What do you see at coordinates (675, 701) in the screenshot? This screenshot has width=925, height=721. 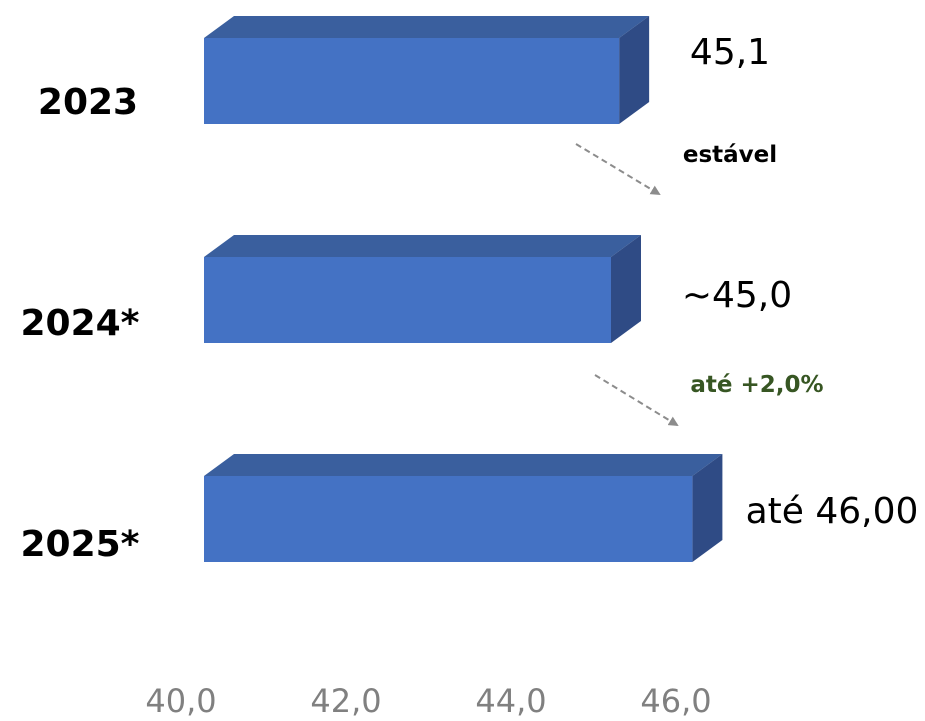 I see `x-tick-label: 46,0` at bounding box center [675, 701].